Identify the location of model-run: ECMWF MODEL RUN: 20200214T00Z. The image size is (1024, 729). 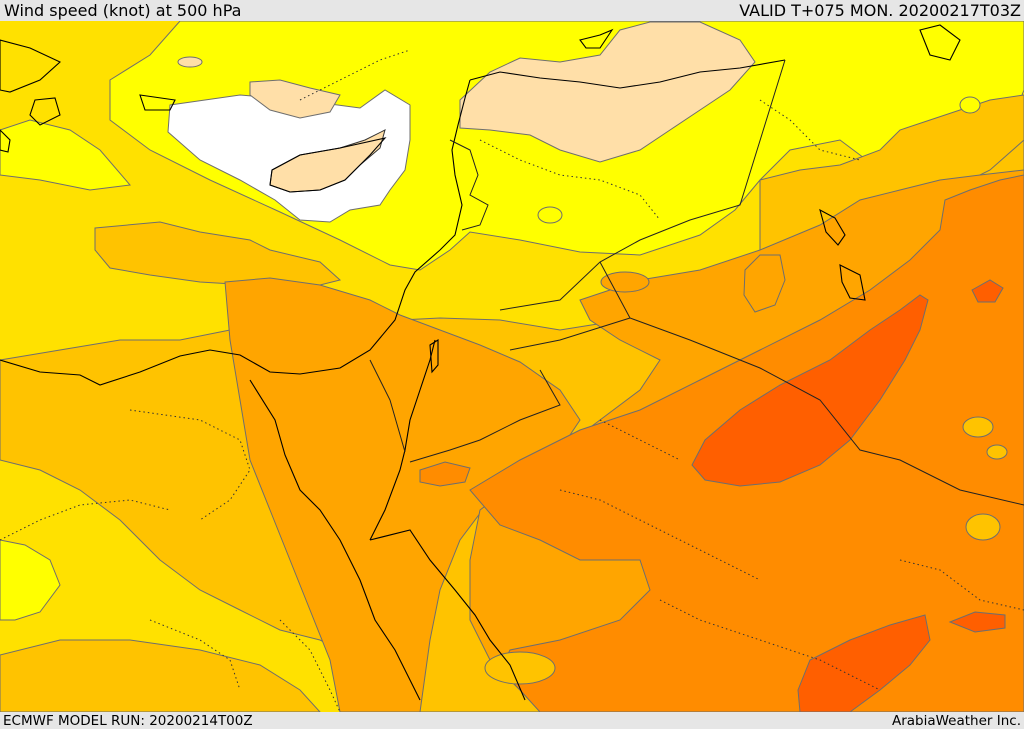
(128, 720).